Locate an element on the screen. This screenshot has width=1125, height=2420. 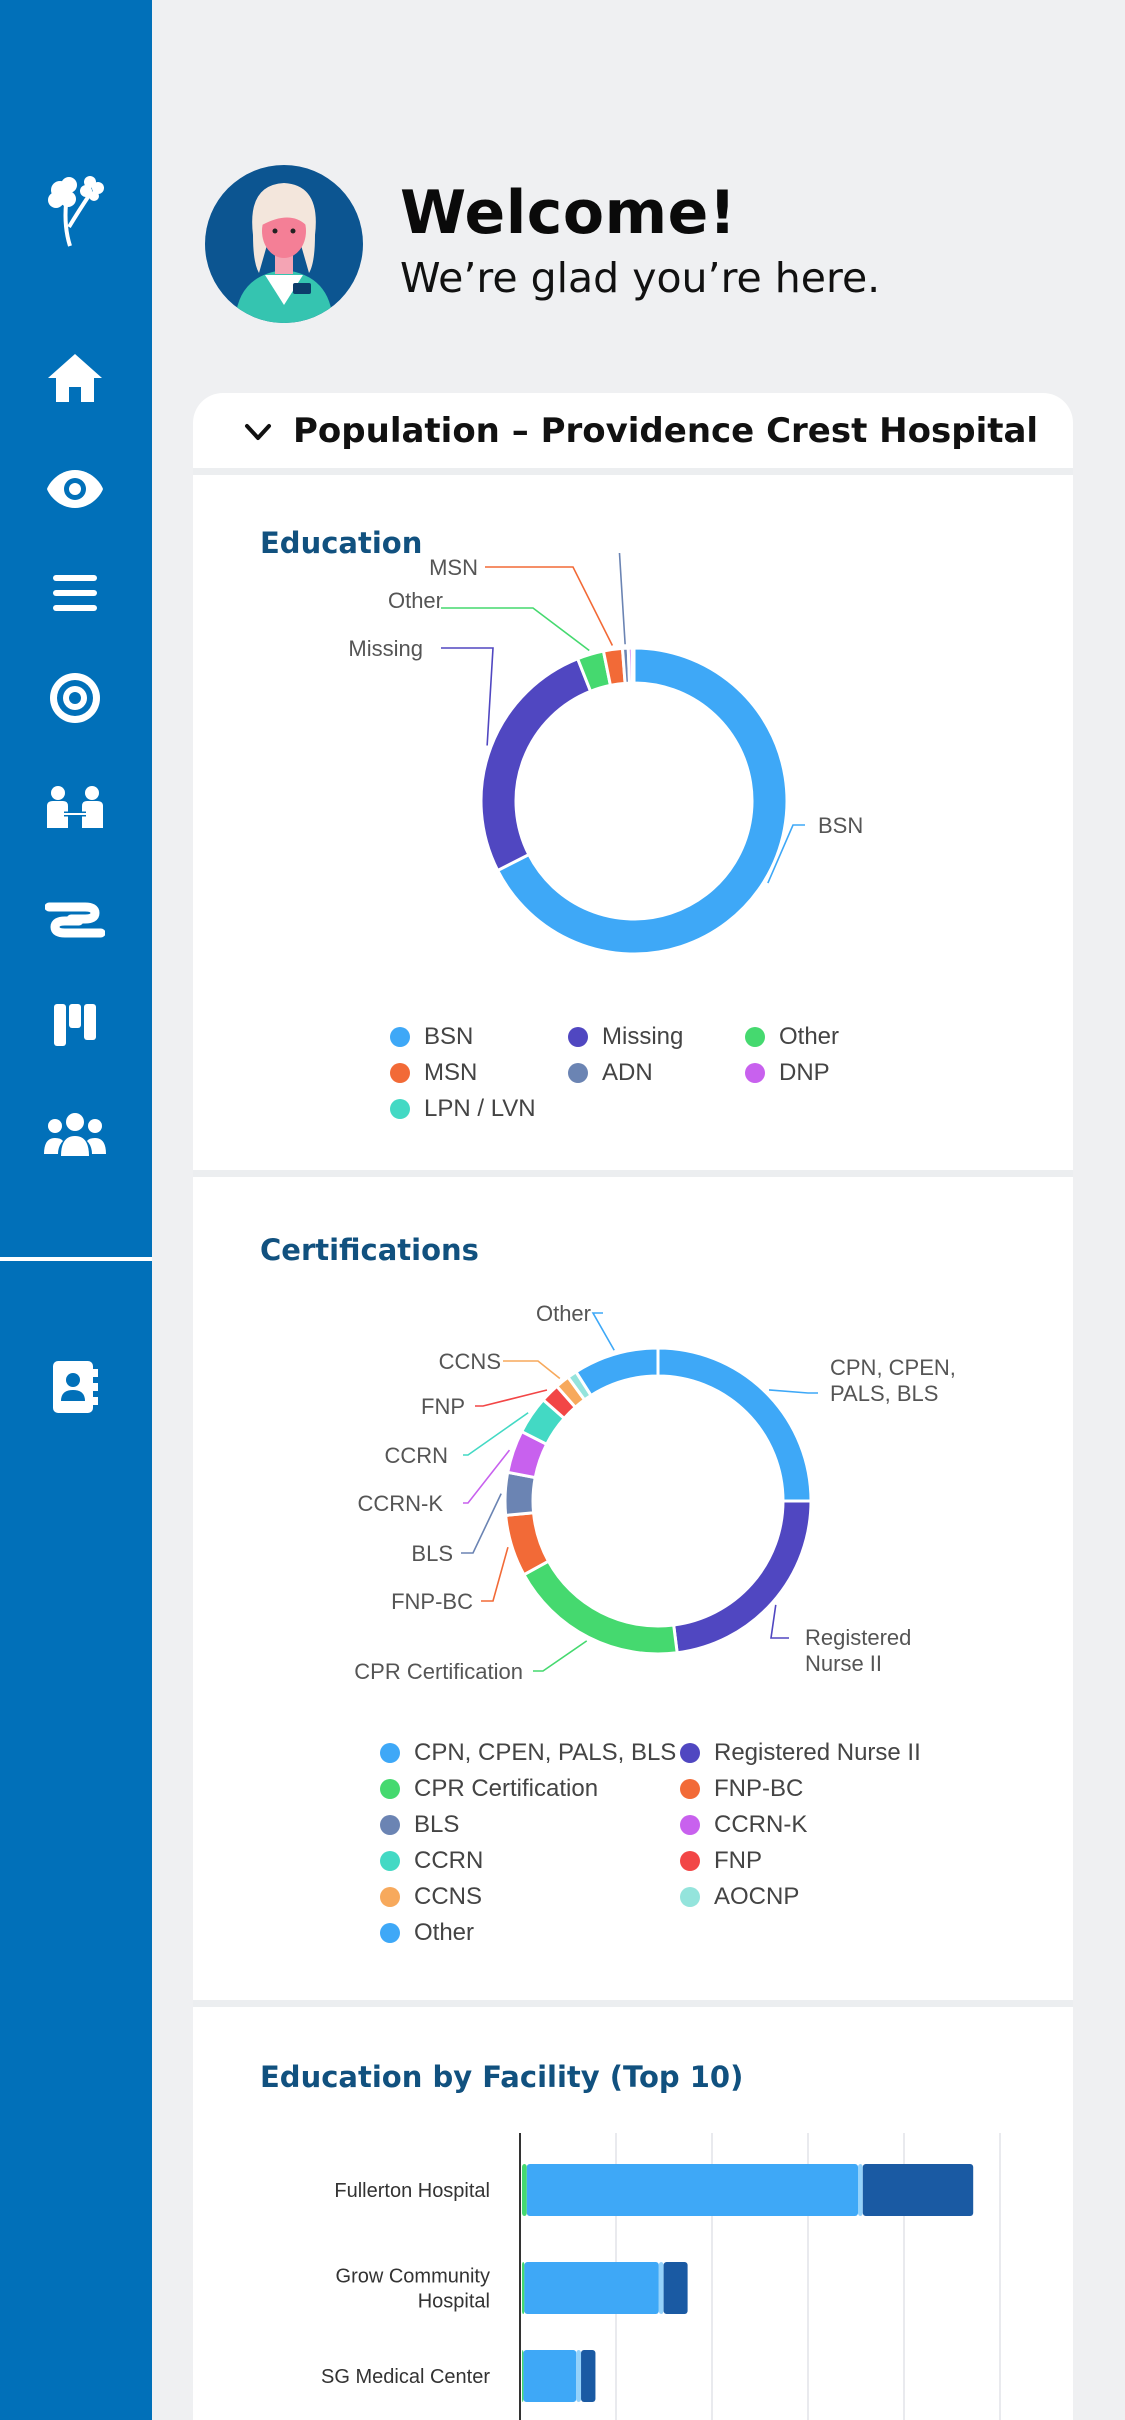
certifications-legend-item: CCNS is located at coordinates (431, 1897).